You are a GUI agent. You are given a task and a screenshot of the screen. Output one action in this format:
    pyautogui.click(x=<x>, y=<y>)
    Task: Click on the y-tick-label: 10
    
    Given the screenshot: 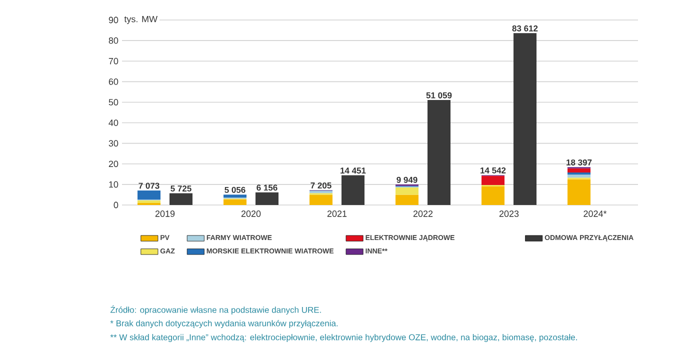 What is the action you would take?
    pyautogui.click(x=113, y=184)
    